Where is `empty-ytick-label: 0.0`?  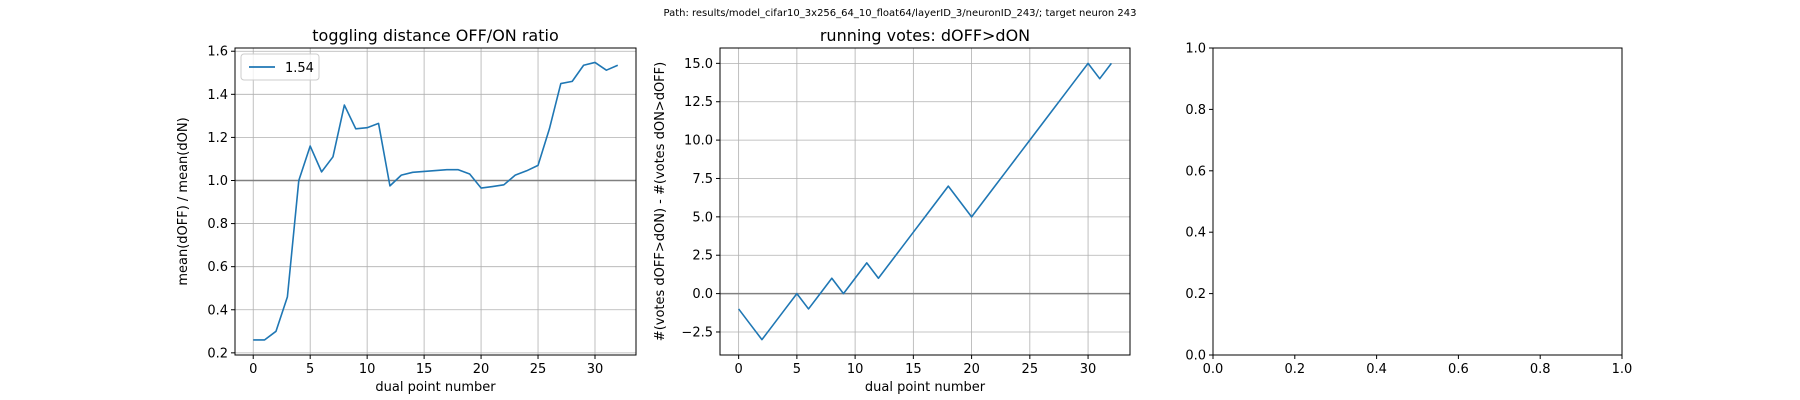
empty-ytick-label: 0.0 is located at coordinates (1195, 356).